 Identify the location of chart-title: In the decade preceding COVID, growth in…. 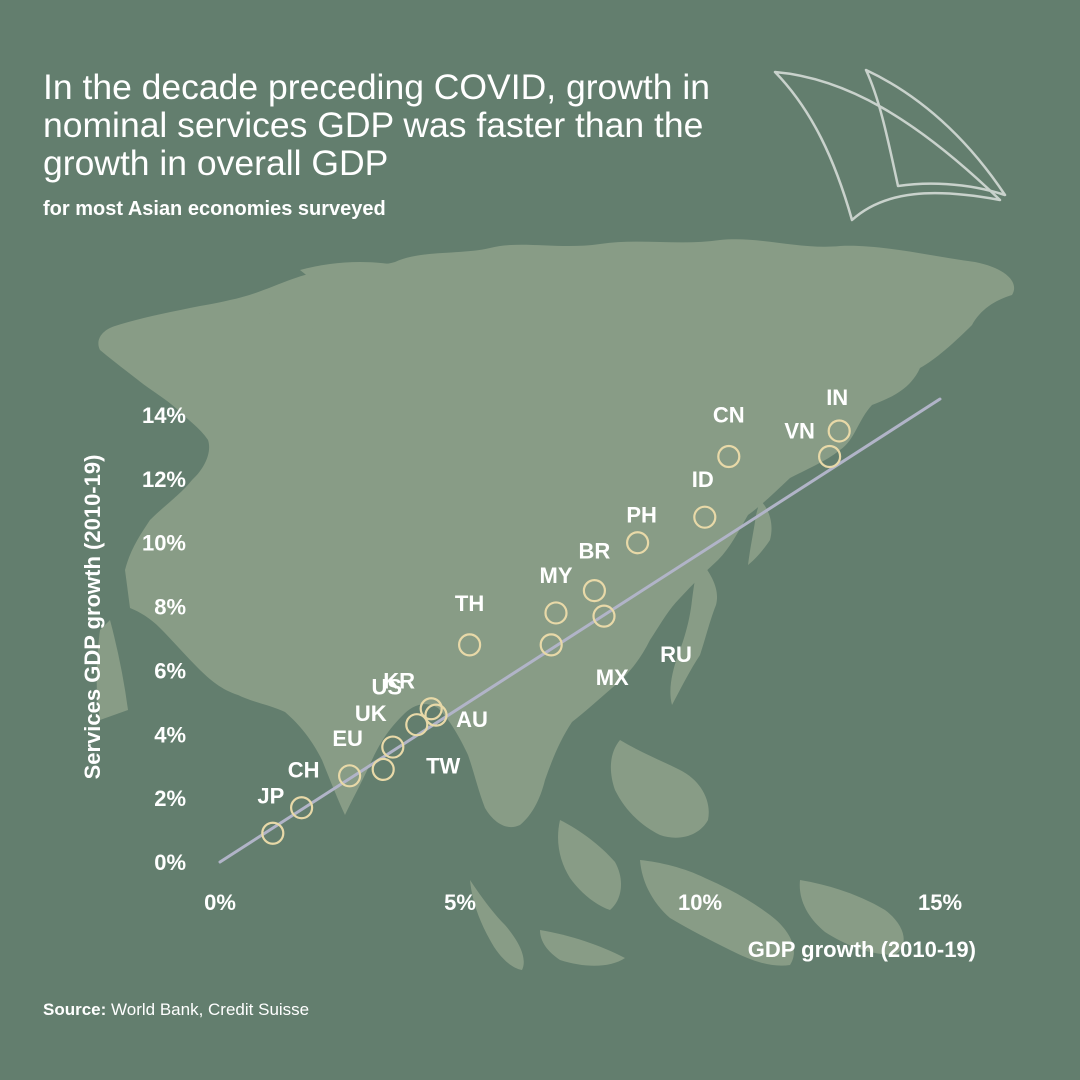
(376, 125).